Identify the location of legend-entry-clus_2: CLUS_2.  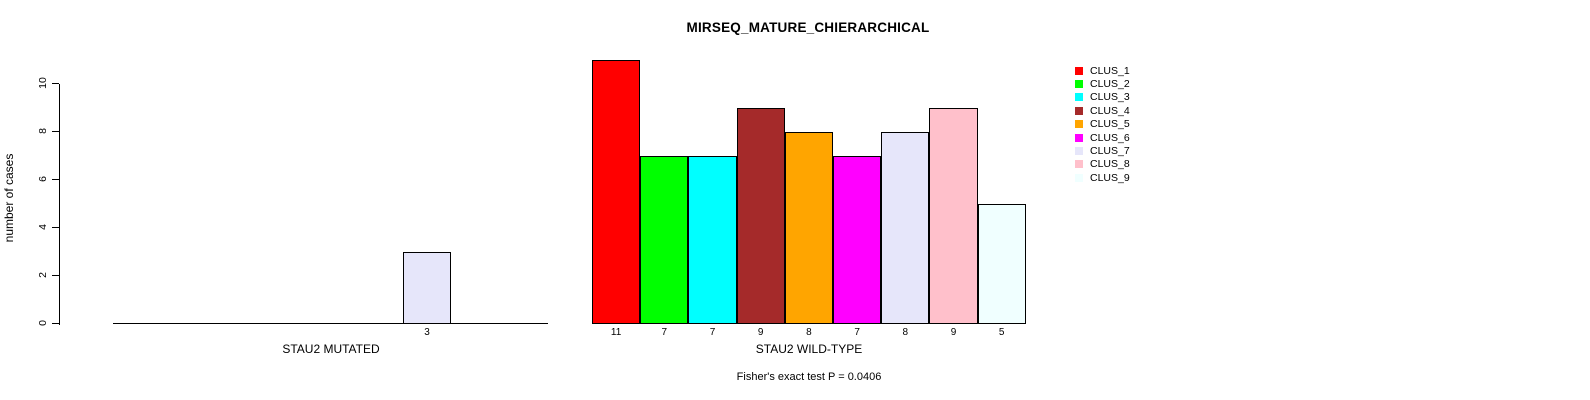
(1102, 83).